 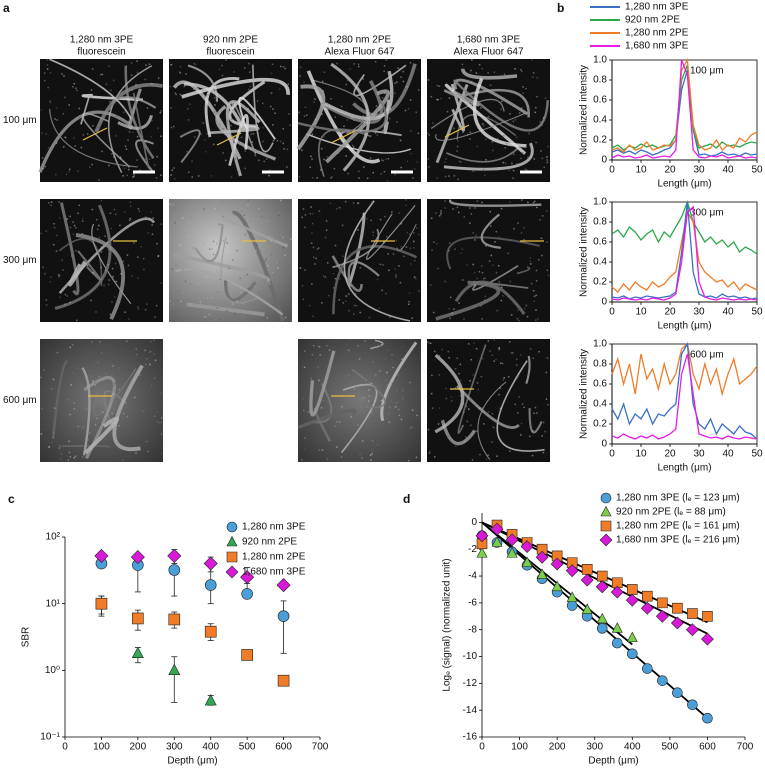 What do you see at coordinates (192, 761) in the screenshot?
I see `x-axis-label: Depth (μm)` at bounding box center [192, 761].